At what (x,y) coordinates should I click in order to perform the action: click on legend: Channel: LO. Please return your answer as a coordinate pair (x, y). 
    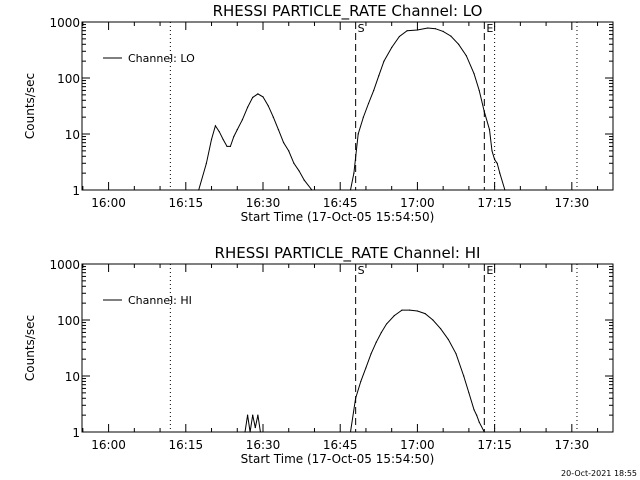
    Looking at the image, I should click on (149, 58).